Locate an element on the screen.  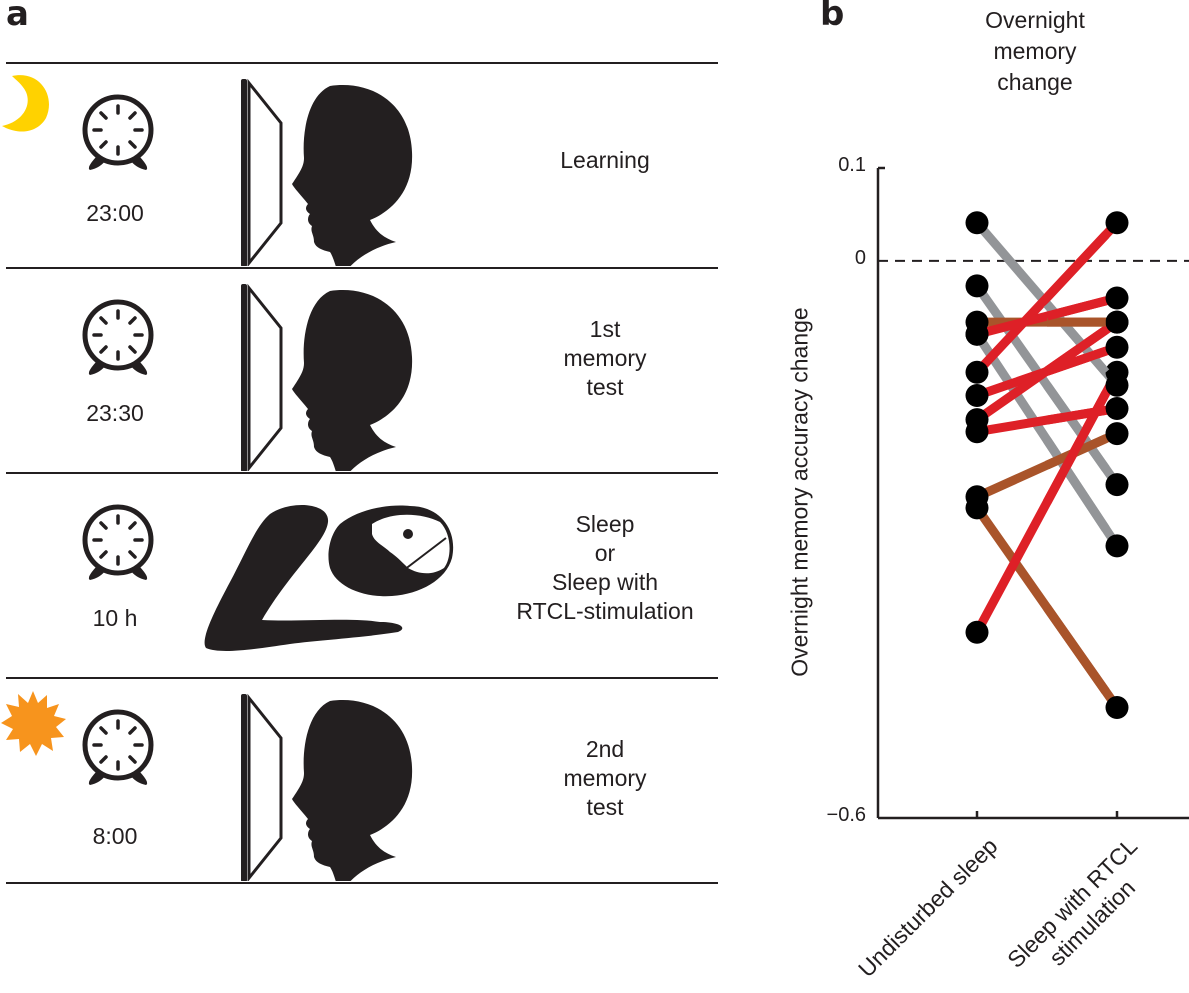
step-label: Learning is located at coordinates (605, 160).